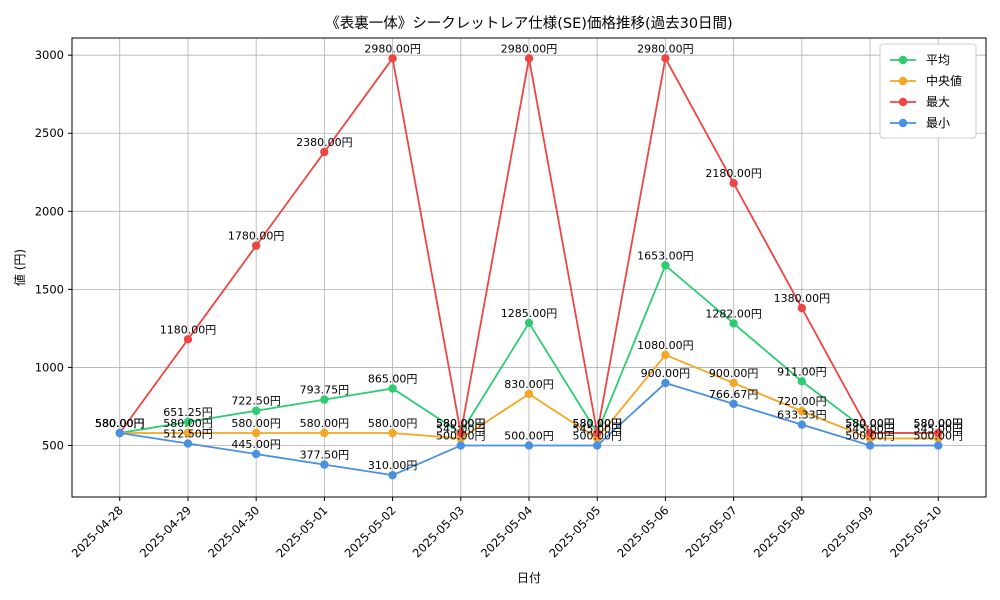 Image resolution: width=1000 pixels, height=600 pixels. Describe the element at coordinates (574, 531) in the screenshot. I see `x-tick-label: 2025-05-05` at that location.